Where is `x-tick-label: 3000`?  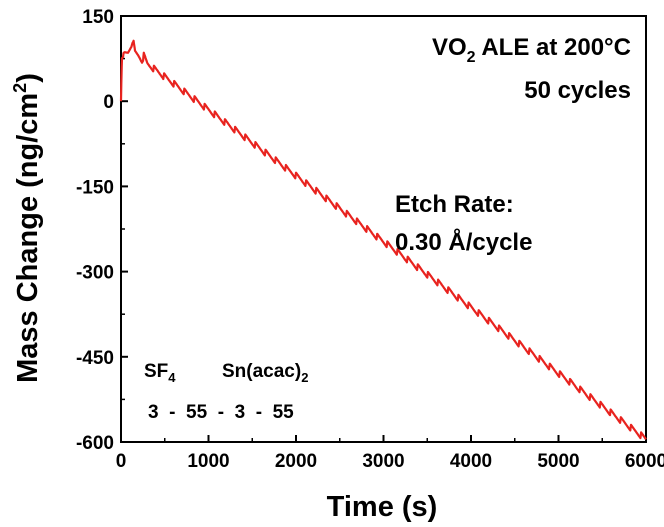 x-tick-label: 3000 is located at coordinates (383, 461).